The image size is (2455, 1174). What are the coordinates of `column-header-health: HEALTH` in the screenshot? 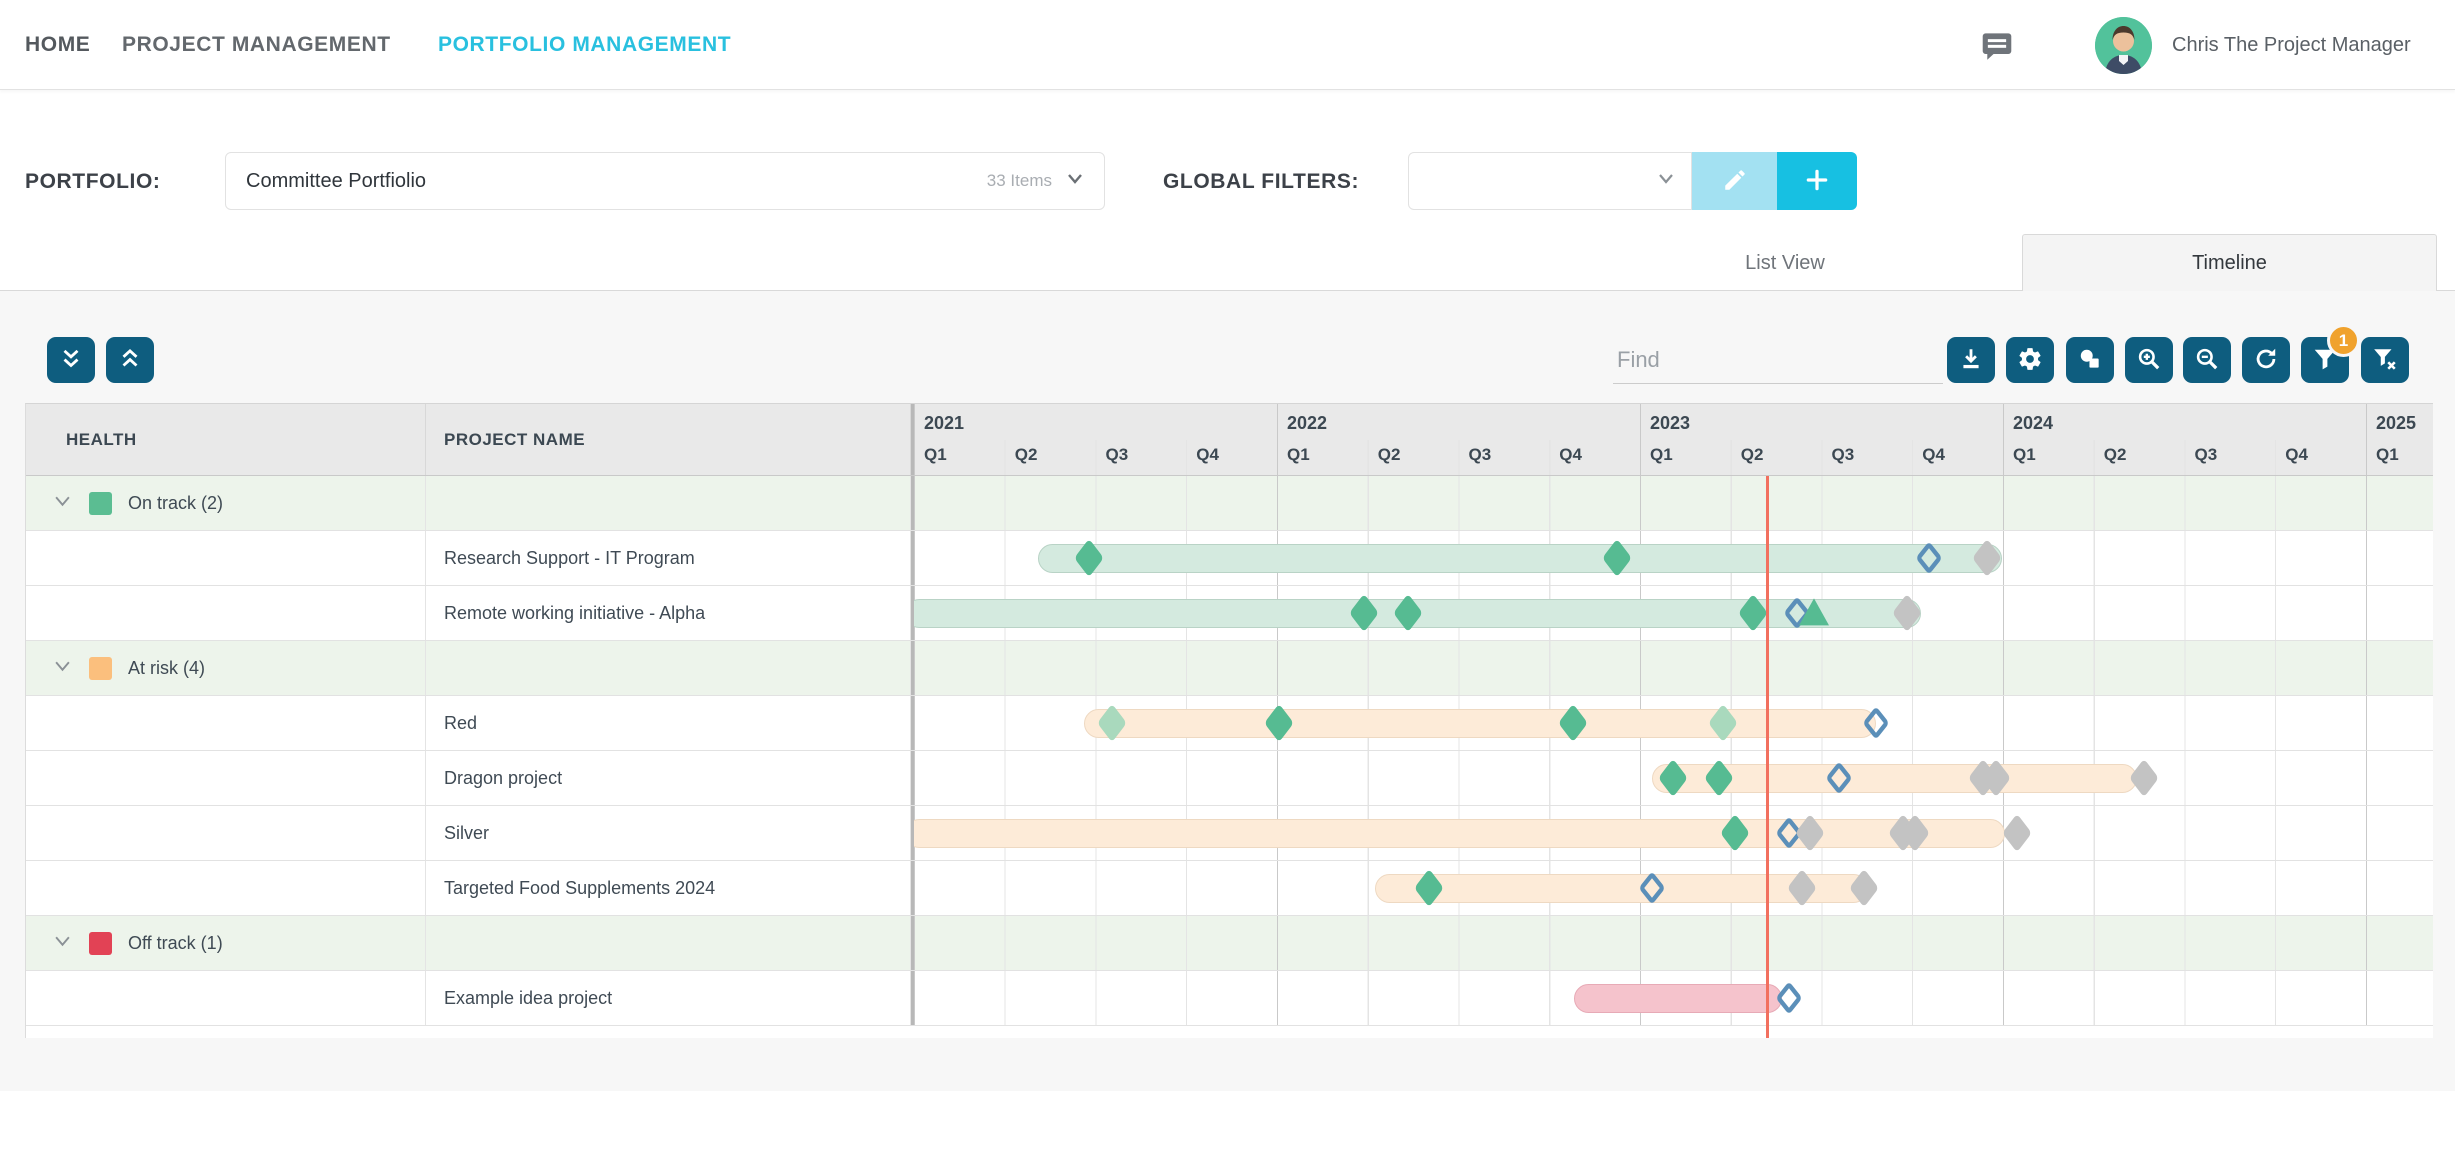 It's located at (226, 439).